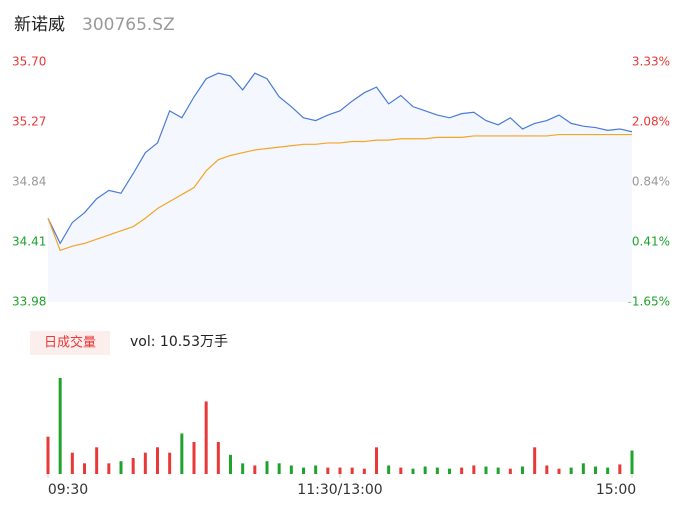 The image size is (686, 524). I want to click on y2-tick-label: 3.33%, so click(651, 62).